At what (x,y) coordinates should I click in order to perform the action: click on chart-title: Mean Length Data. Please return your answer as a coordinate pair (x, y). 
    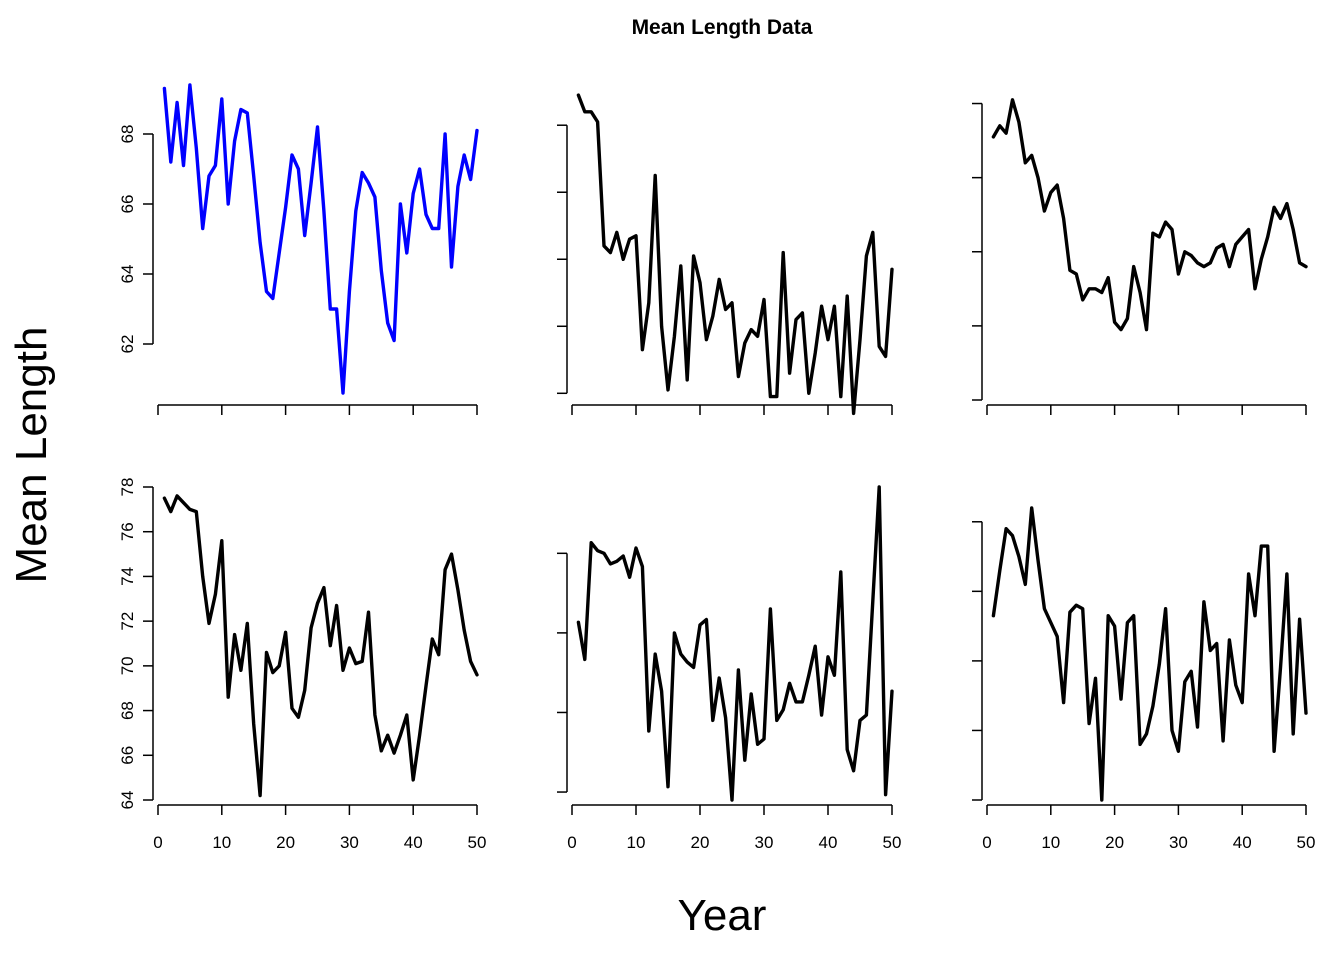
    Looking at the image, I should click on (722, 27).